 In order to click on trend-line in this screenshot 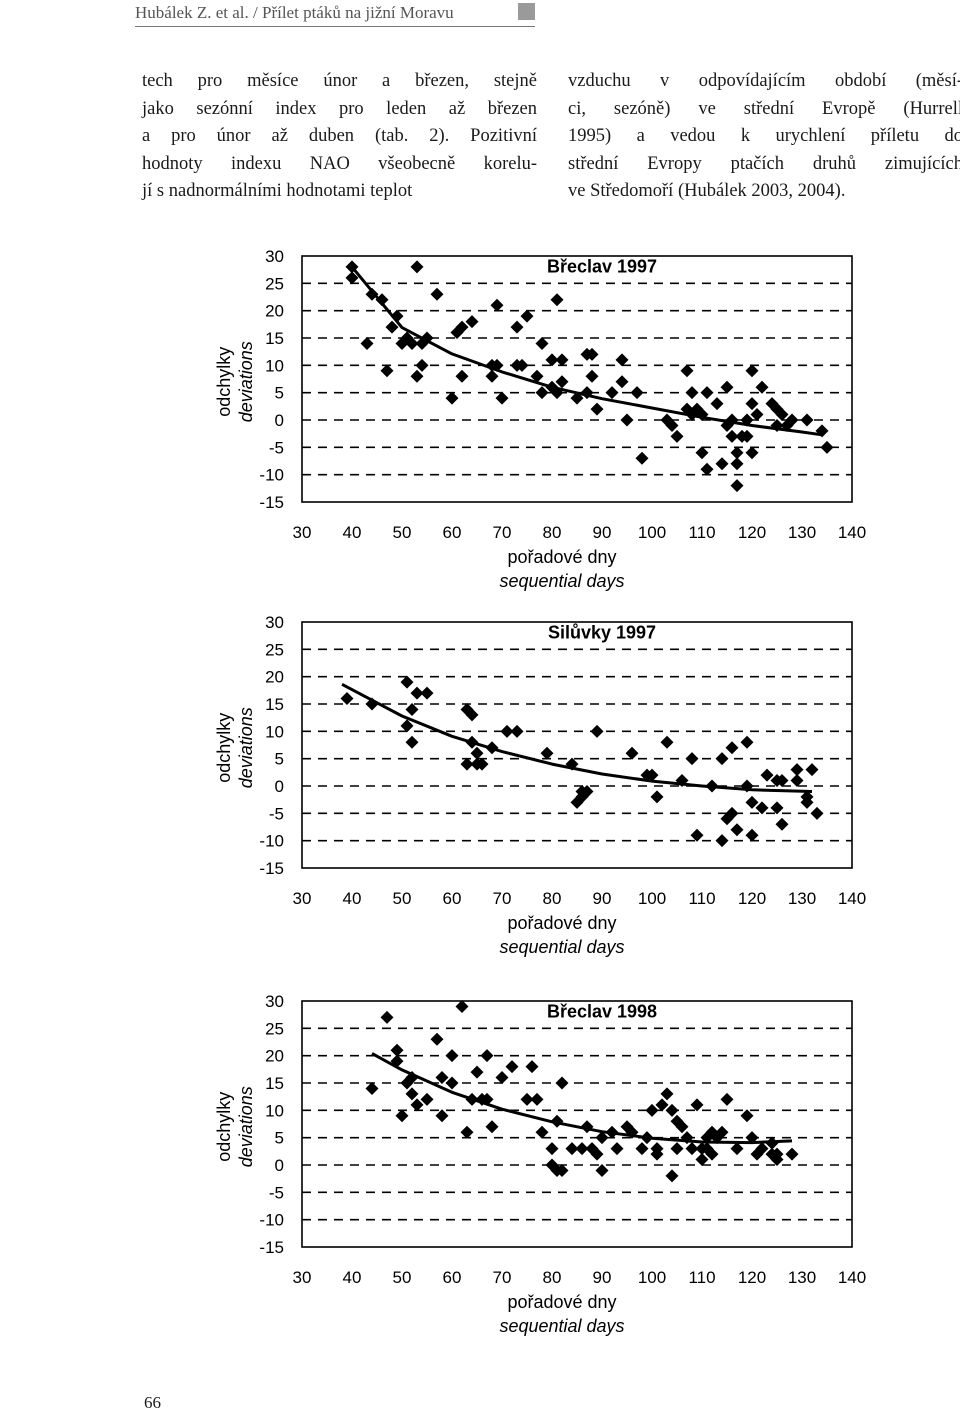, I will do `click(582, 1098)`.